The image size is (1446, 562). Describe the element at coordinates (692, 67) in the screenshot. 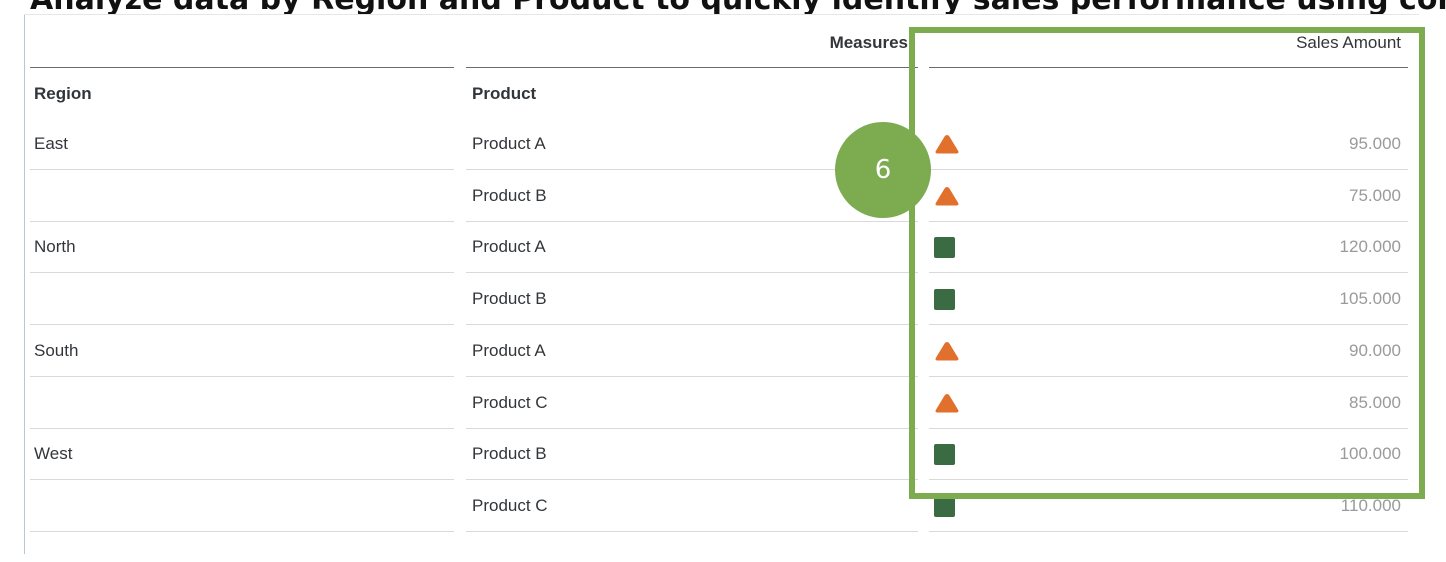

I see `header-divider-product` at that location.